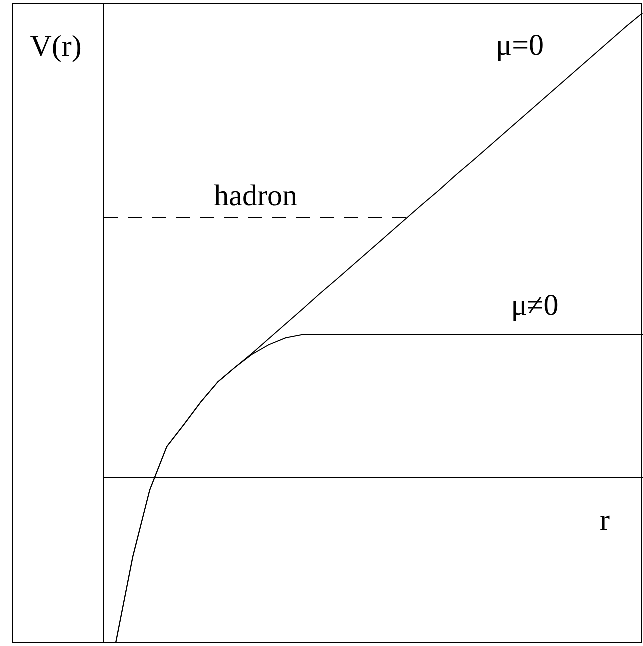  I want to click on series-label: μ=0, so click(520, 45).